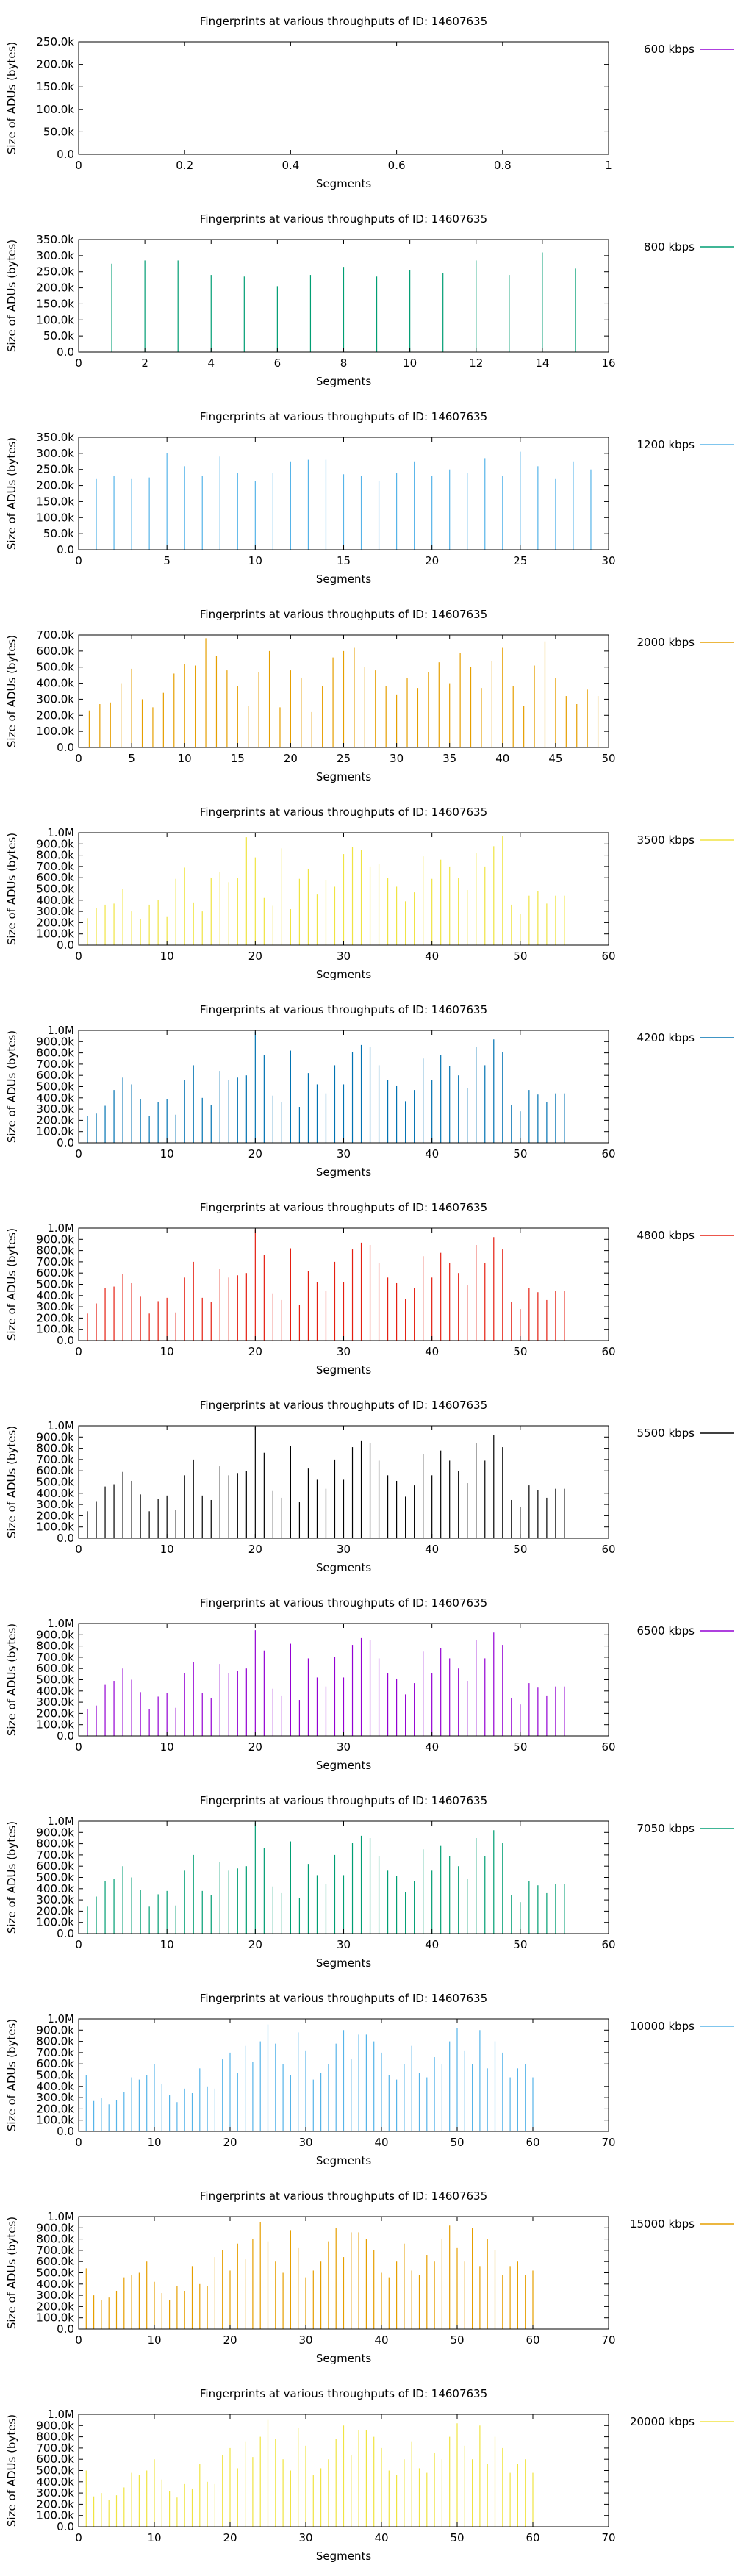  I want to click on chart-12-xtick-label-7: 70, so click(608, 2340).